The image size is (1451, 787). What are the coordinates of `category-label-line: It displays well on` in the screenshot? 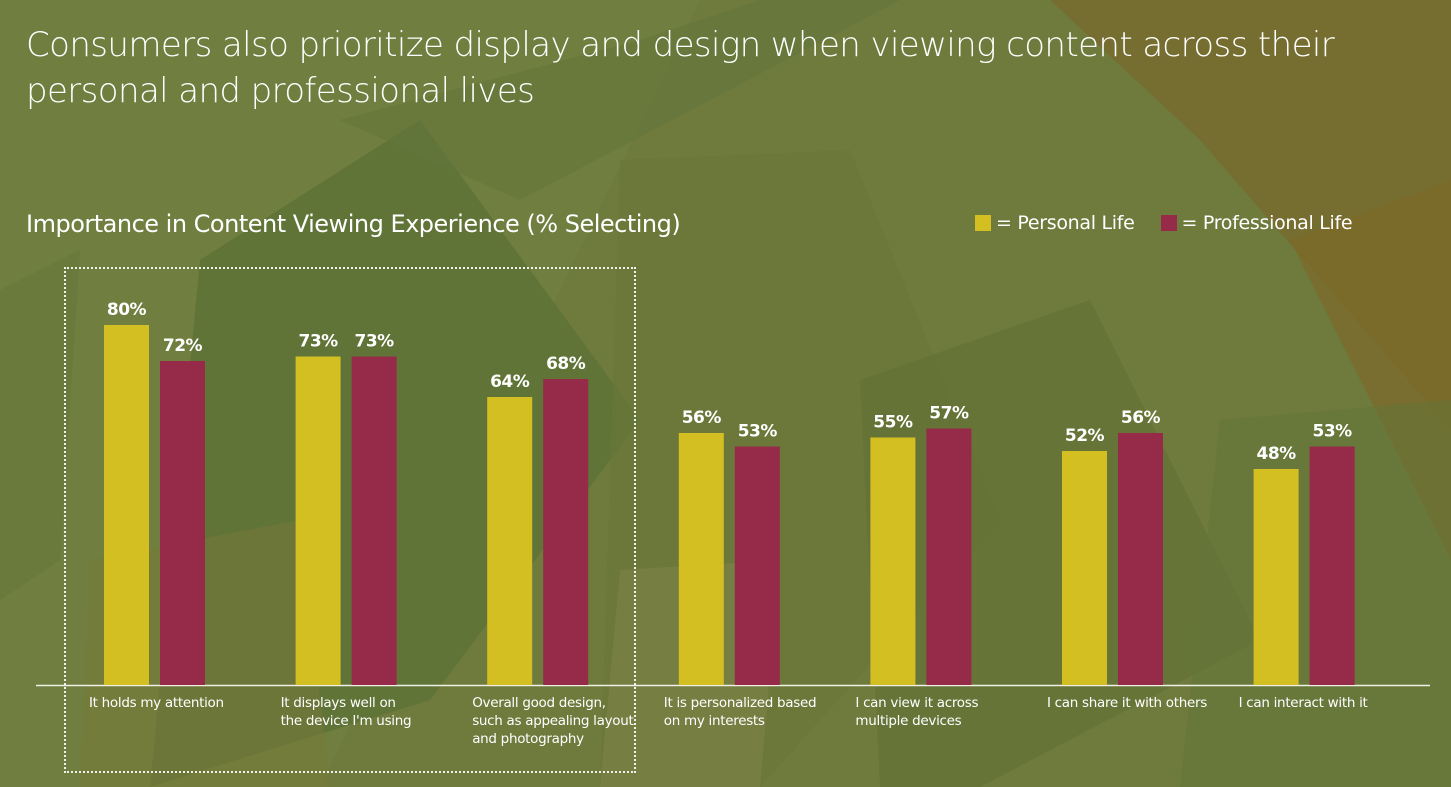 It's located at (338, 703).